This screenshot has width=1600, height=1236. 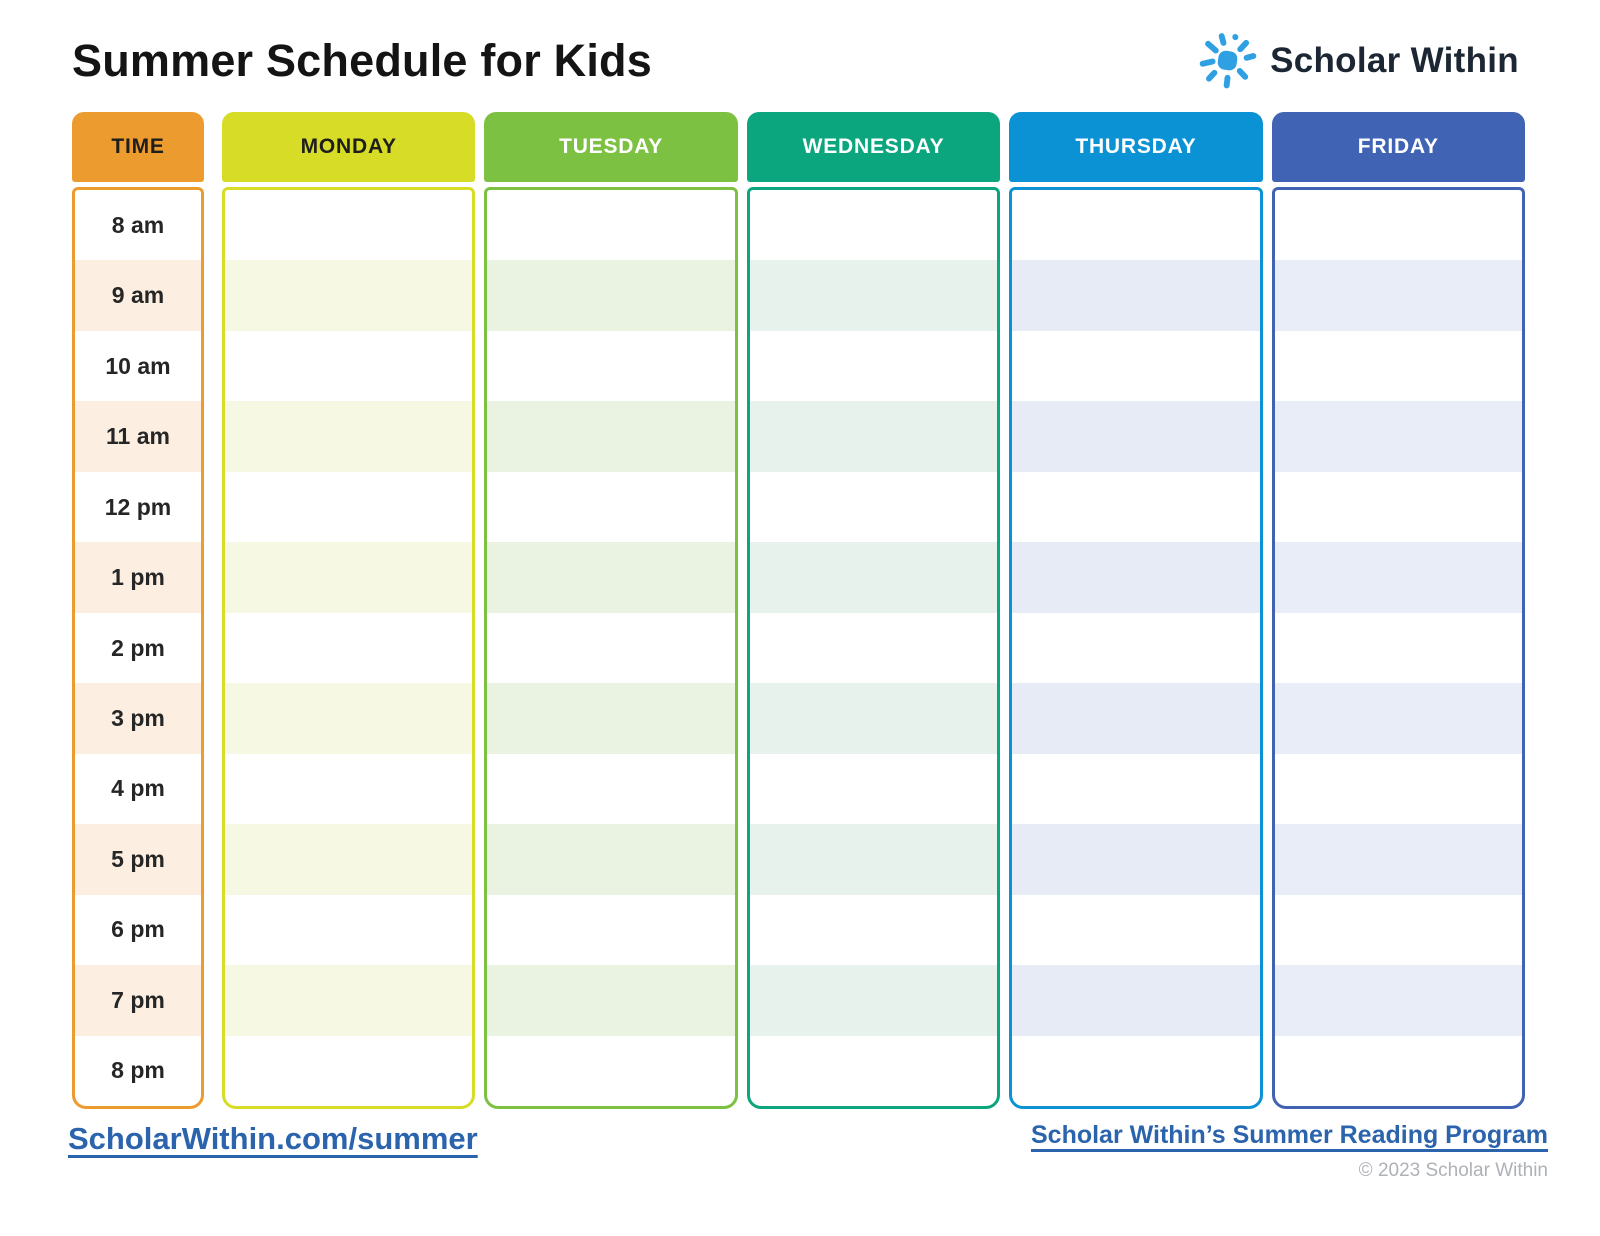 I want to click on day-column-monday: MONDAY, so click(x=349, y=610).